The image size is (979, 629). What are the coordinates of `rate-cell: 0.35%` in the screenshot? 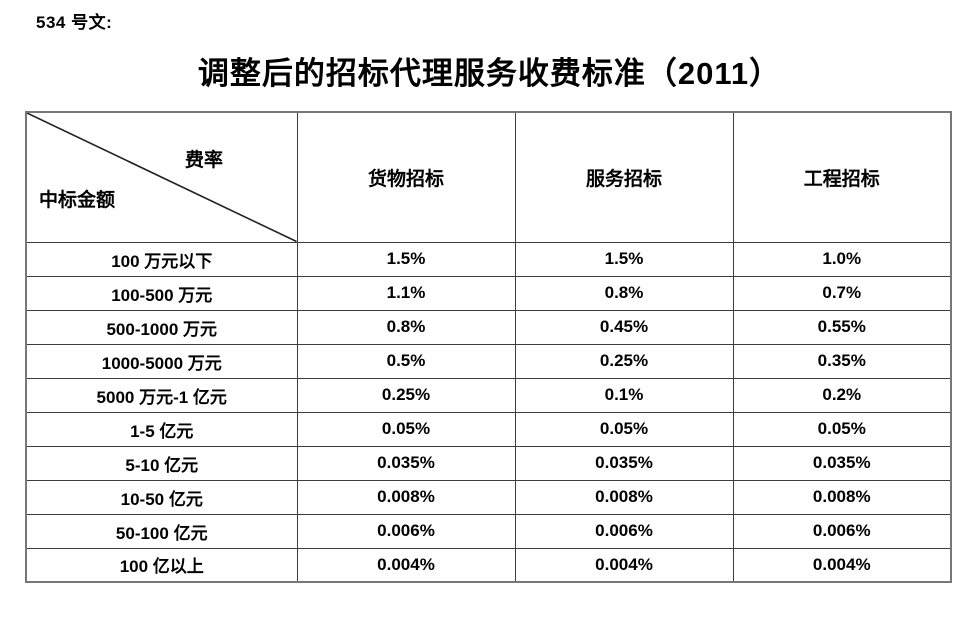 It's located at (842, 361).